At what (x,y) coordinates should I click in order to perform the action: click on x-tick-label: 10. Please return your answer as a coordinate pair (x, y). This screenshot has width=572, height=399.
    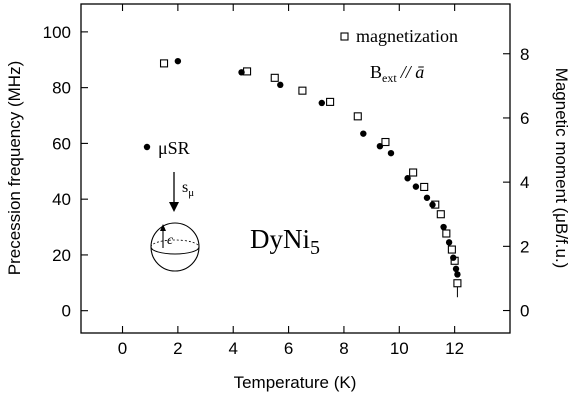
    Looking at the image, I should click on (399, 348).